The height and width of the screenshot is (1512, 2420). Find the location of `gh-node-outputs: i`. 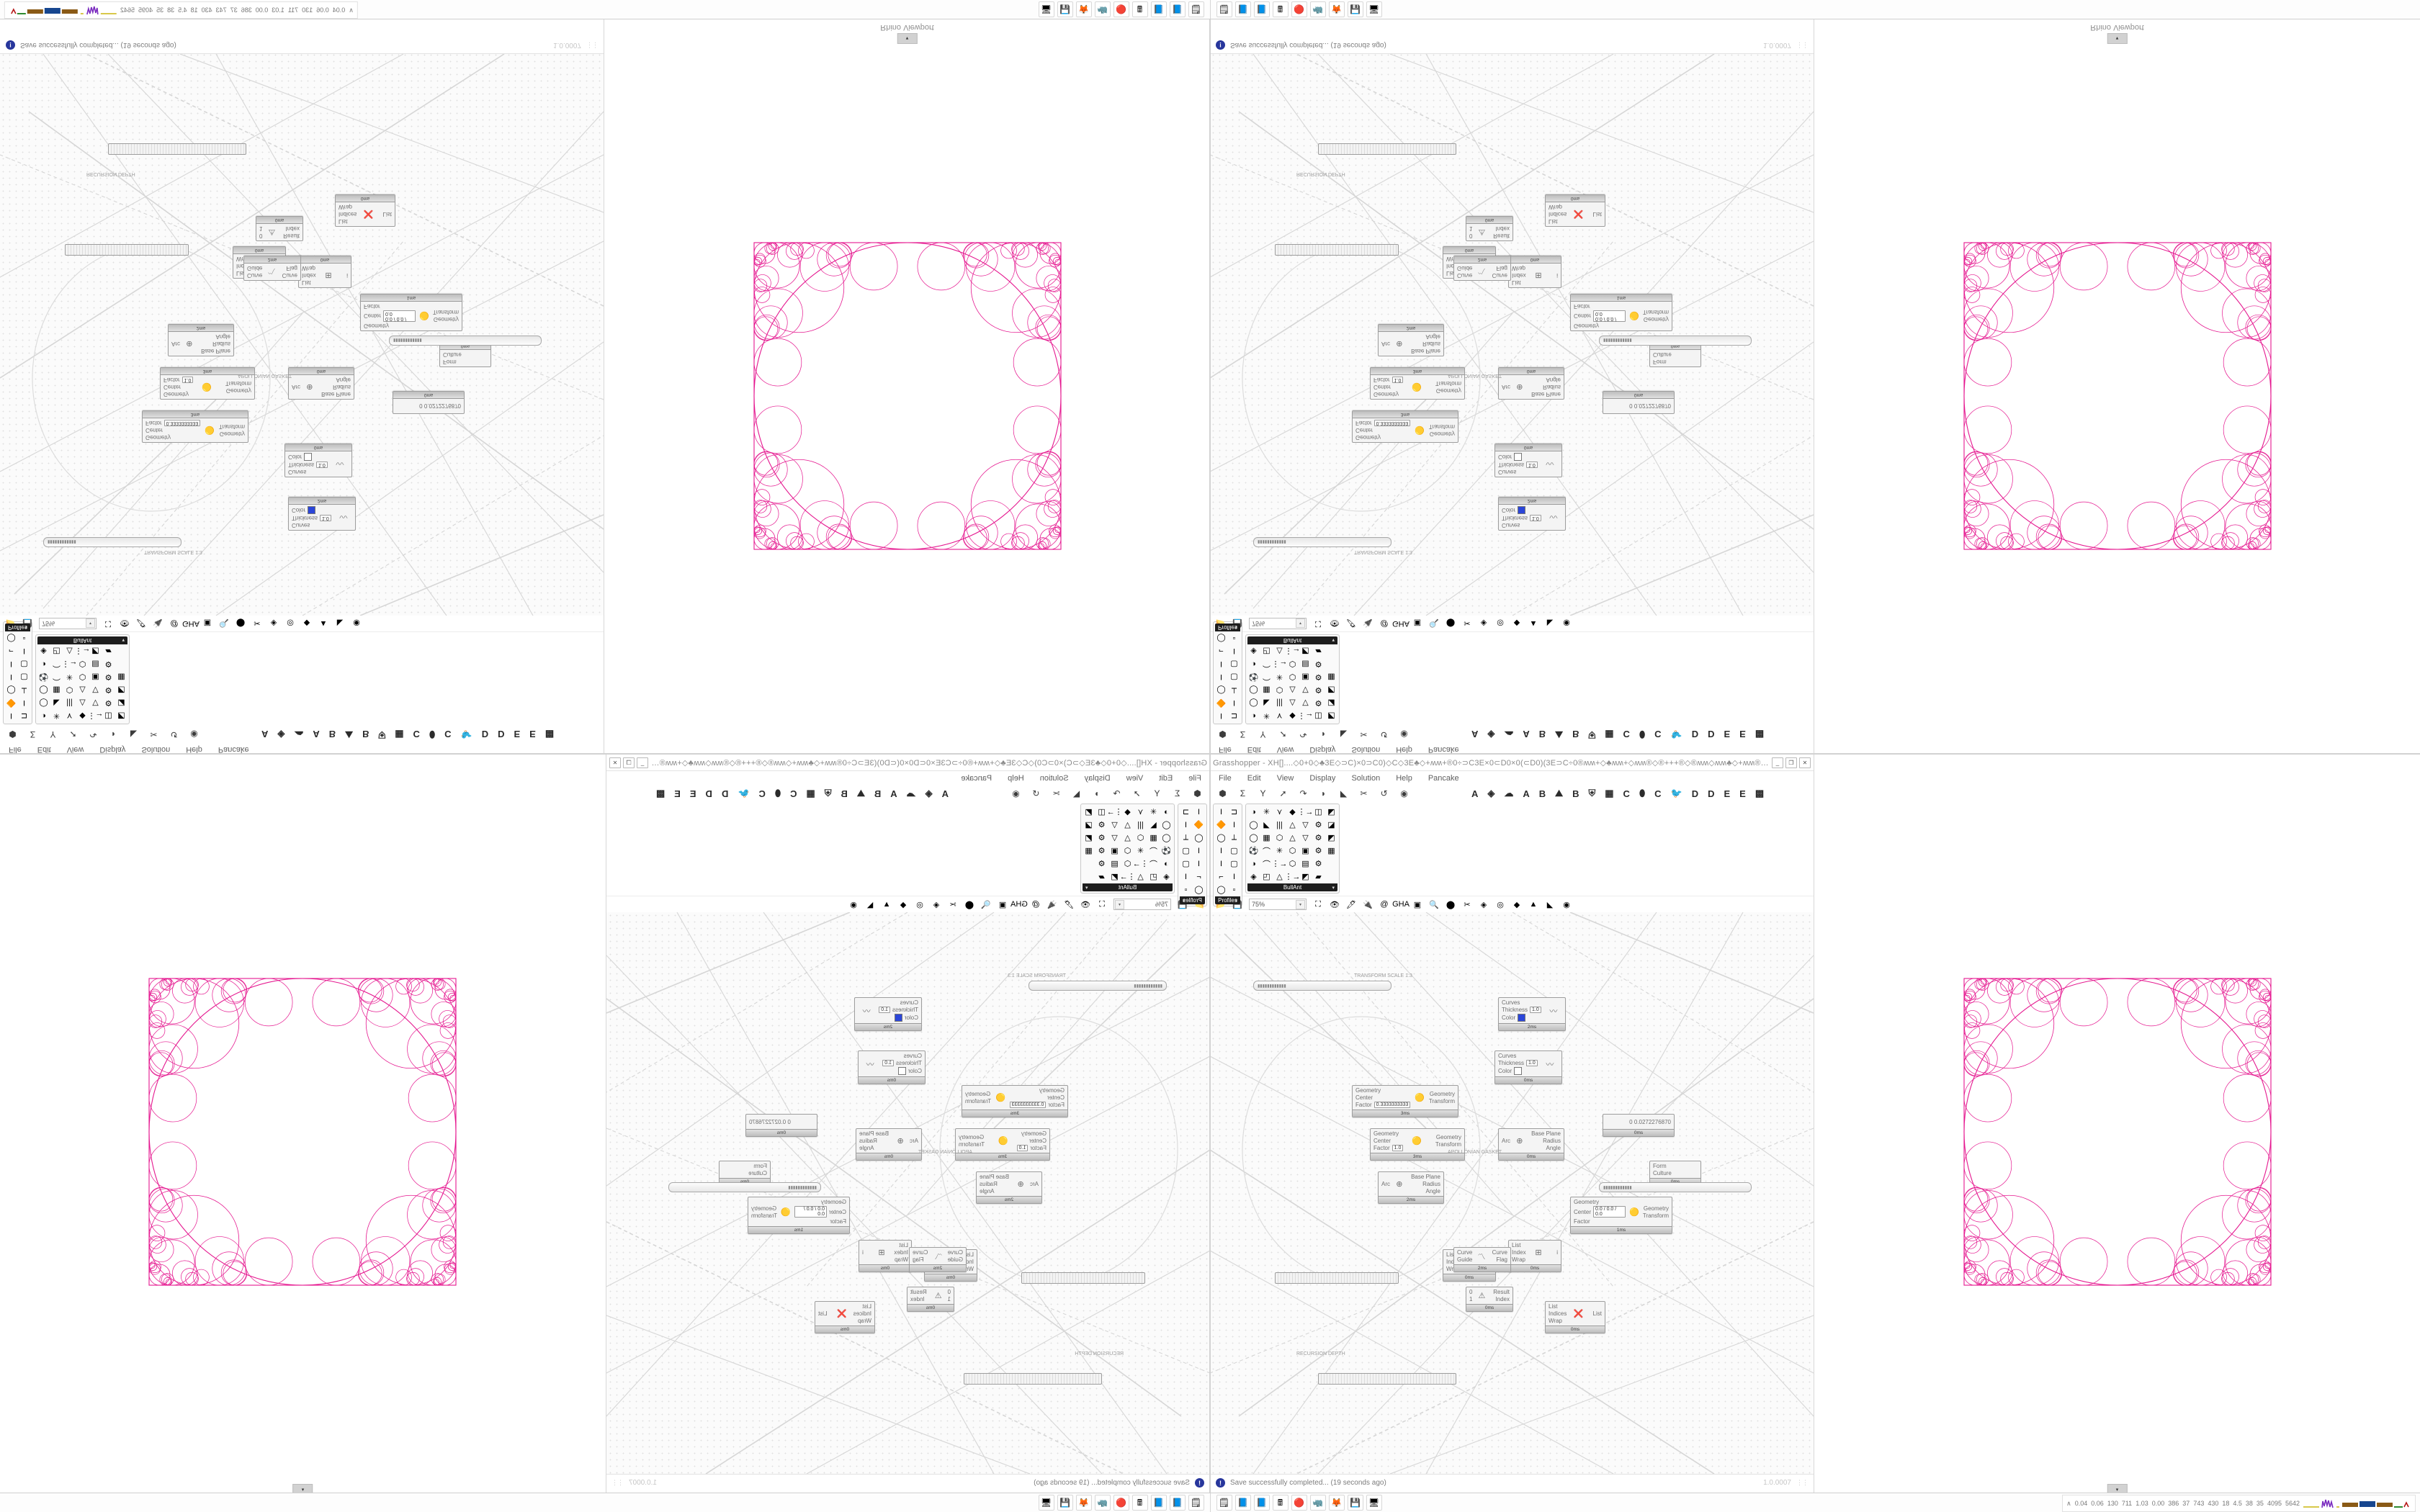

gh-node-outputs: i is located at coordinates (347, 275).